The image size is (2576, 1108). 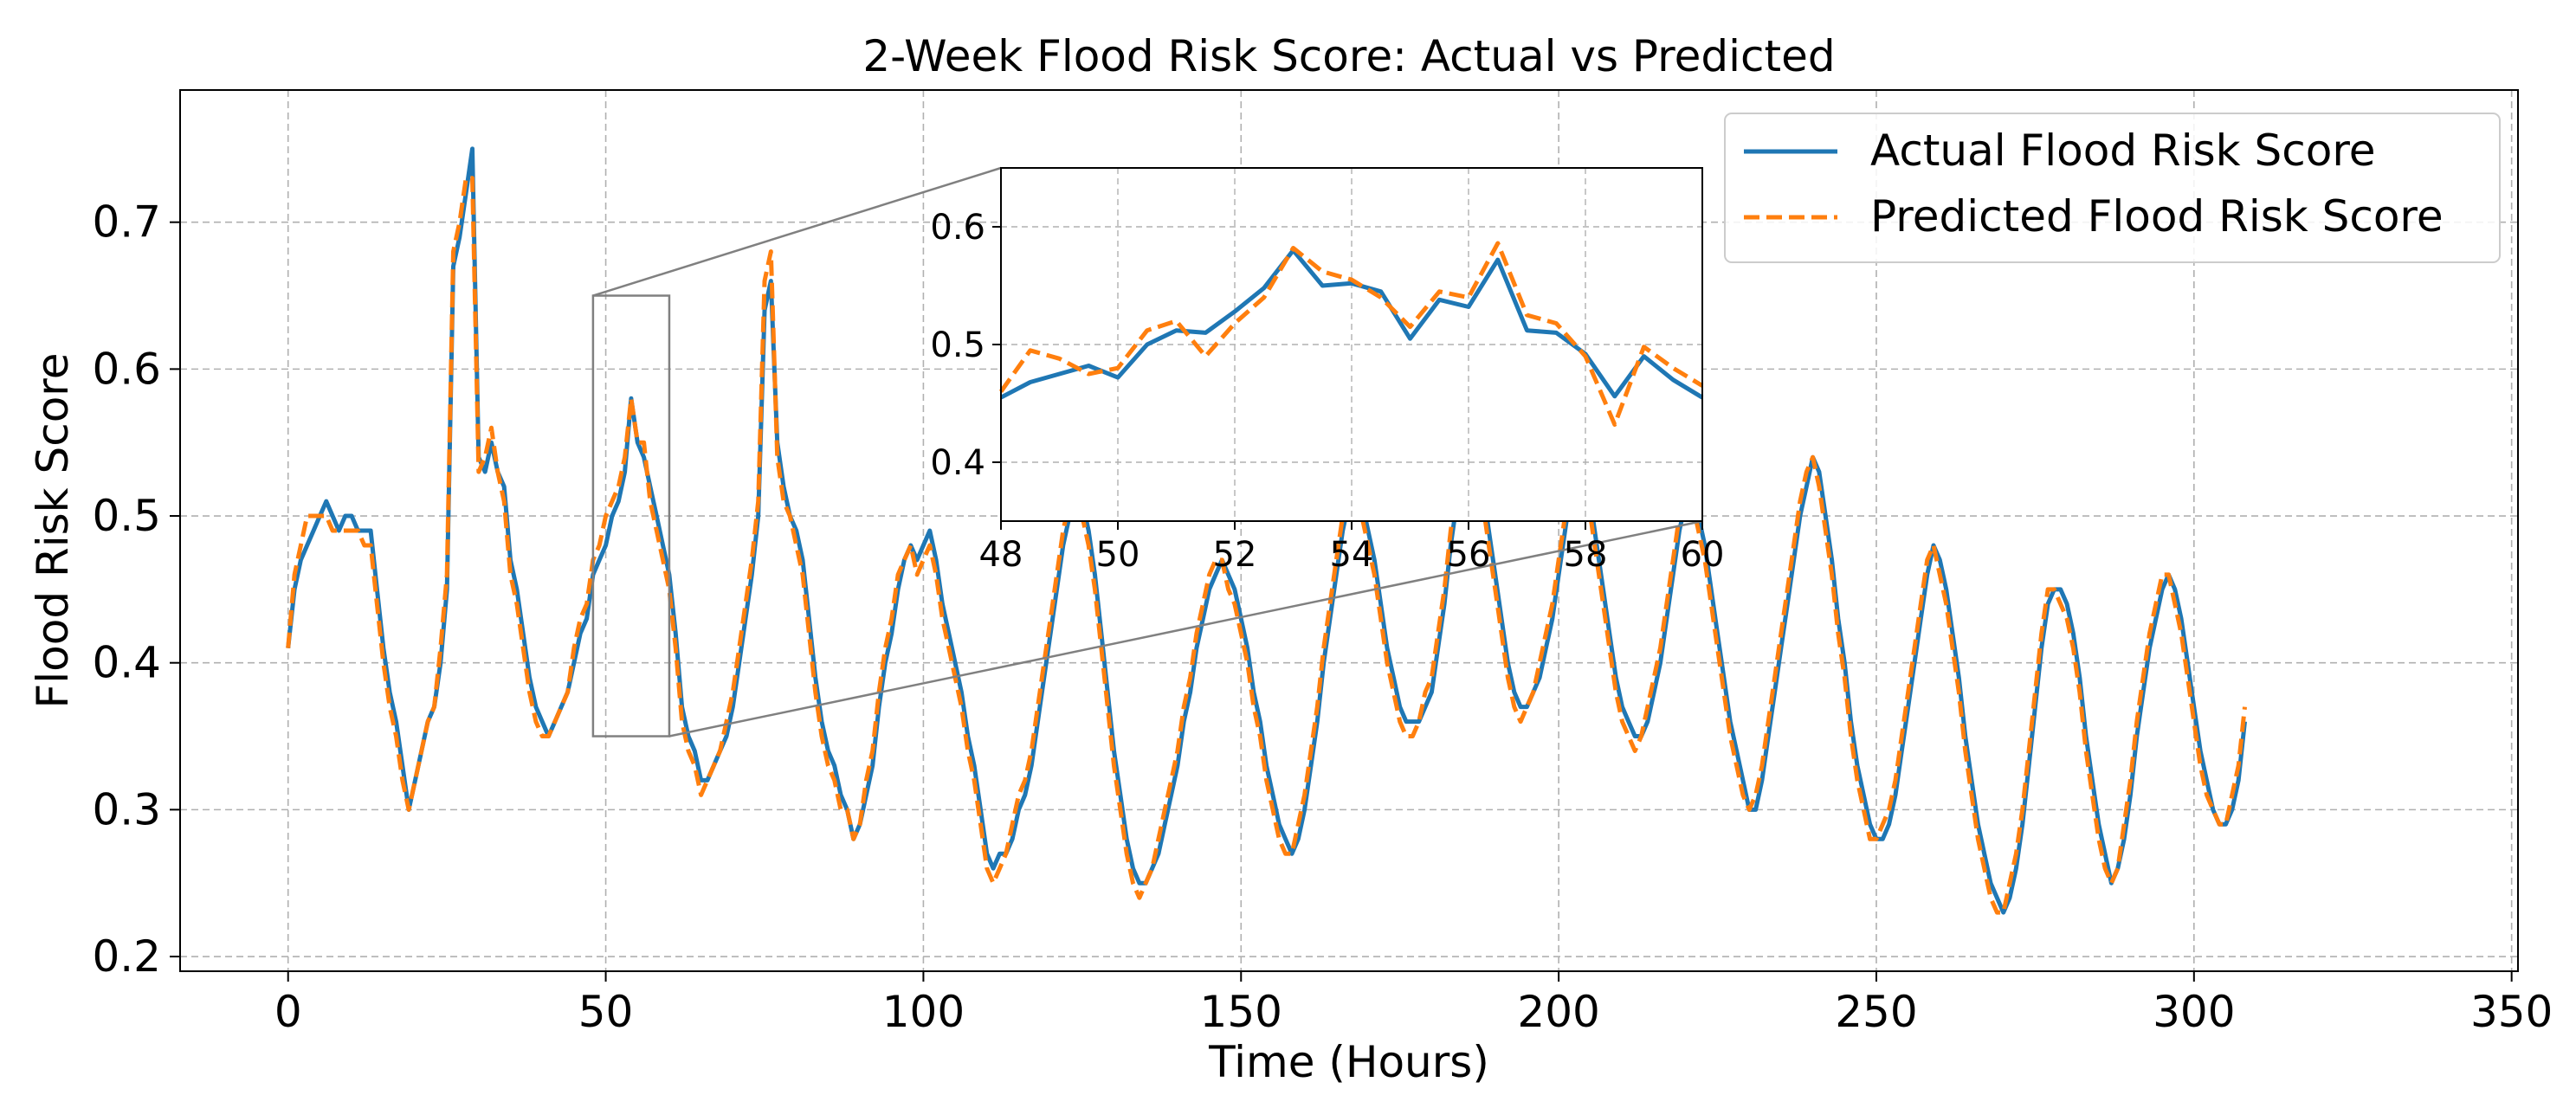 I want to click on inset-predicted-line, so click(x=1351, y=334).